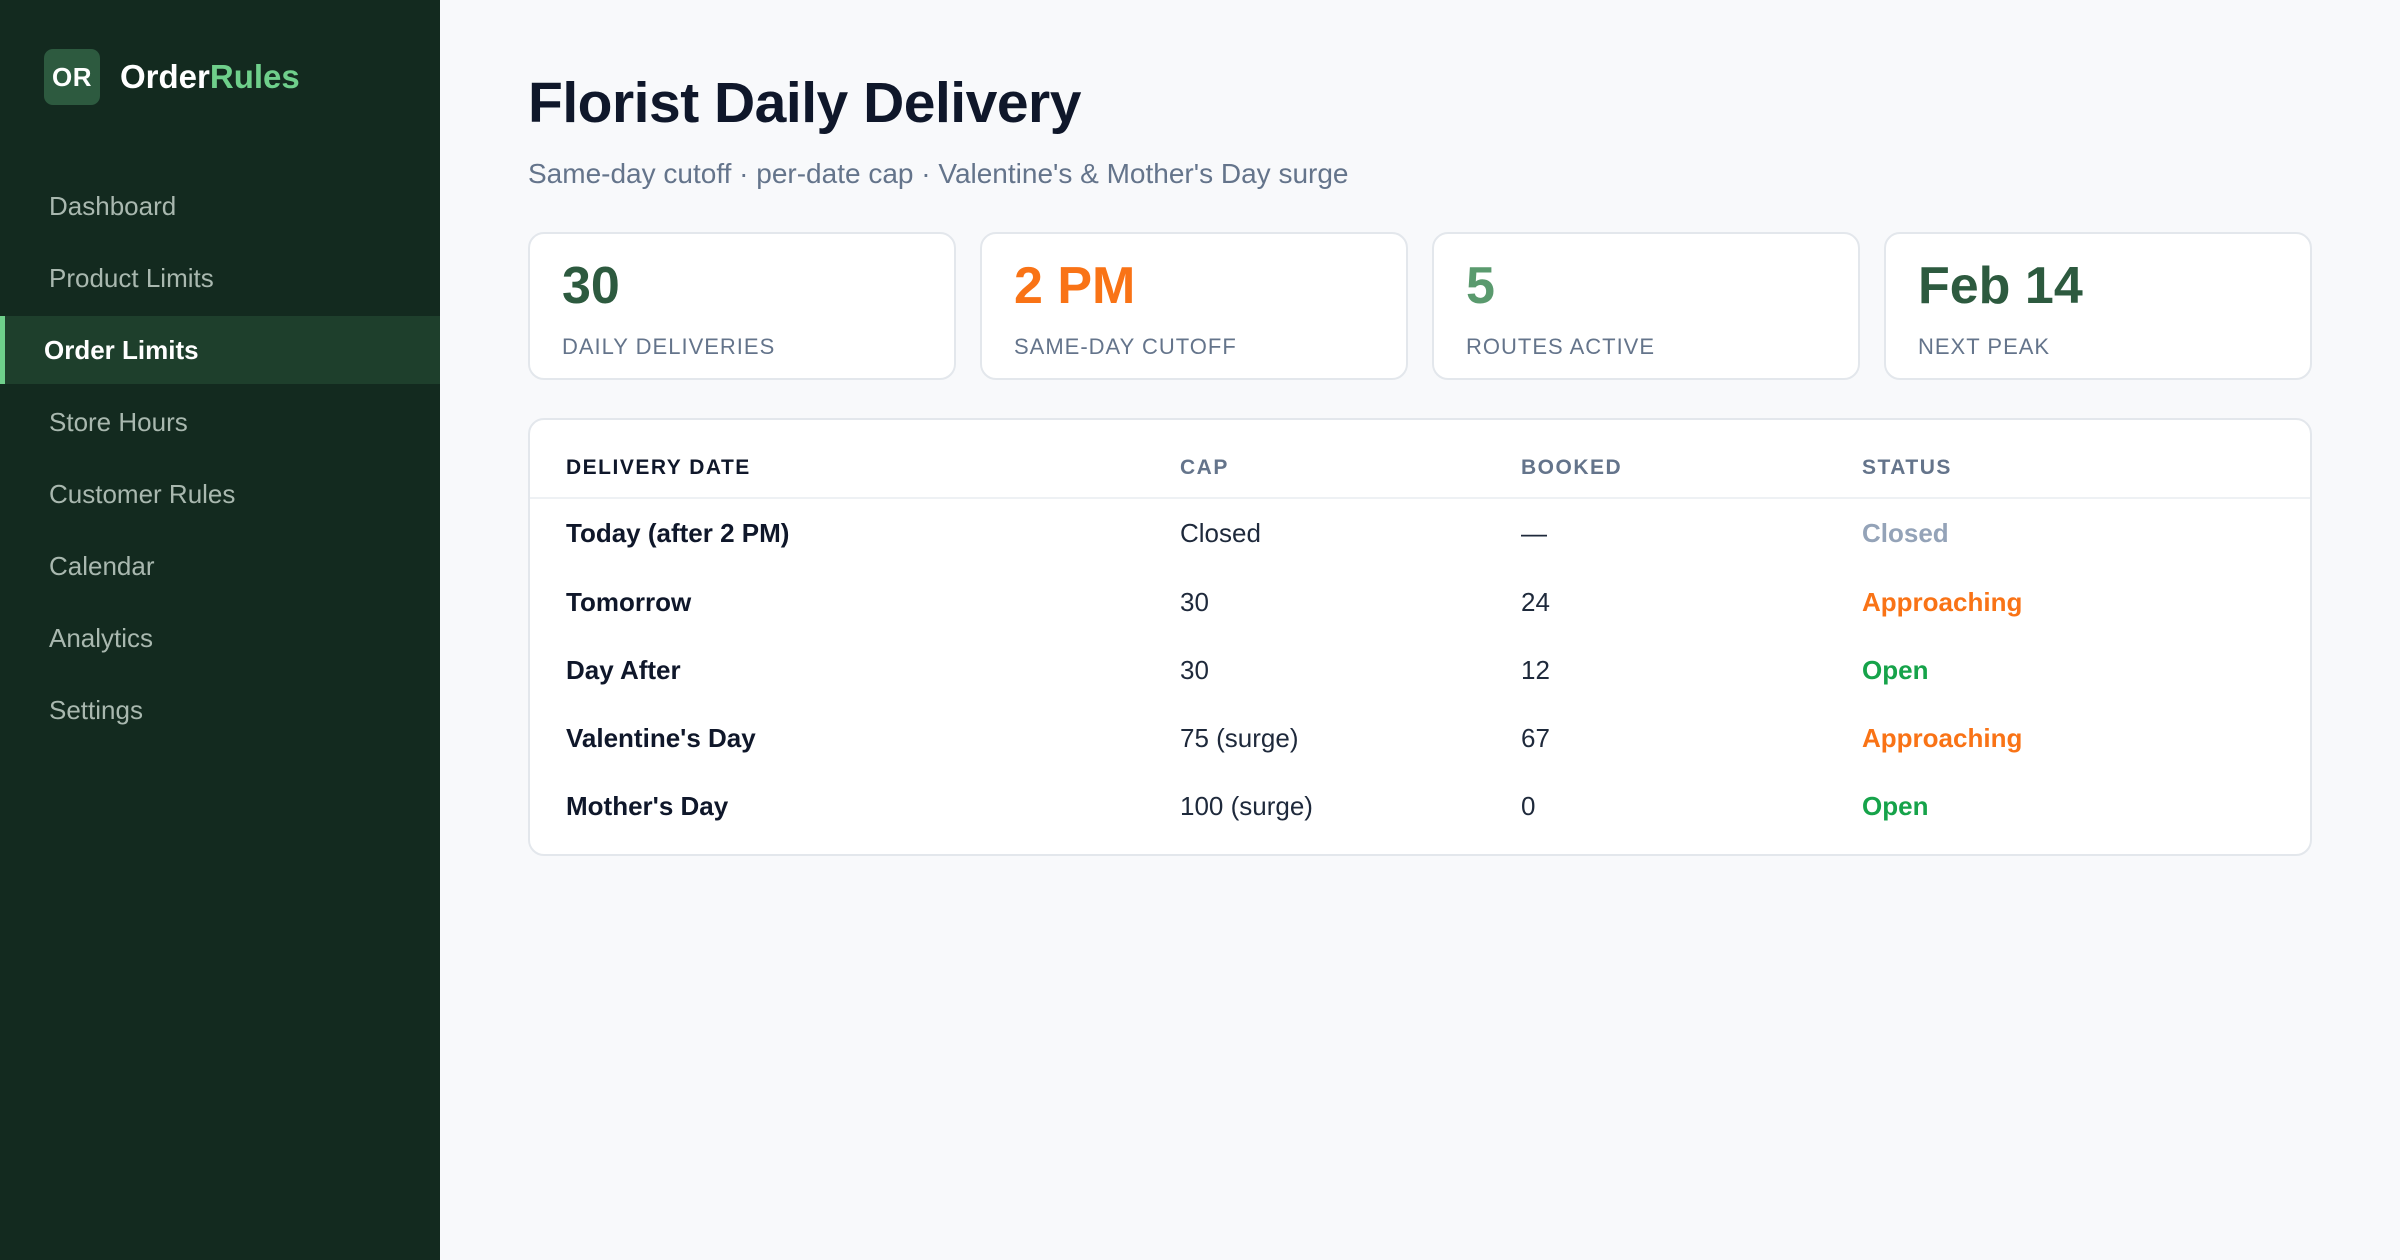 The height and width of the screenshot is (1260, 2400). What do you see at coordinates (1984, 346) in the screenshot?
I see `stat-label: Next Peak` at bounding box center [1984, 346].